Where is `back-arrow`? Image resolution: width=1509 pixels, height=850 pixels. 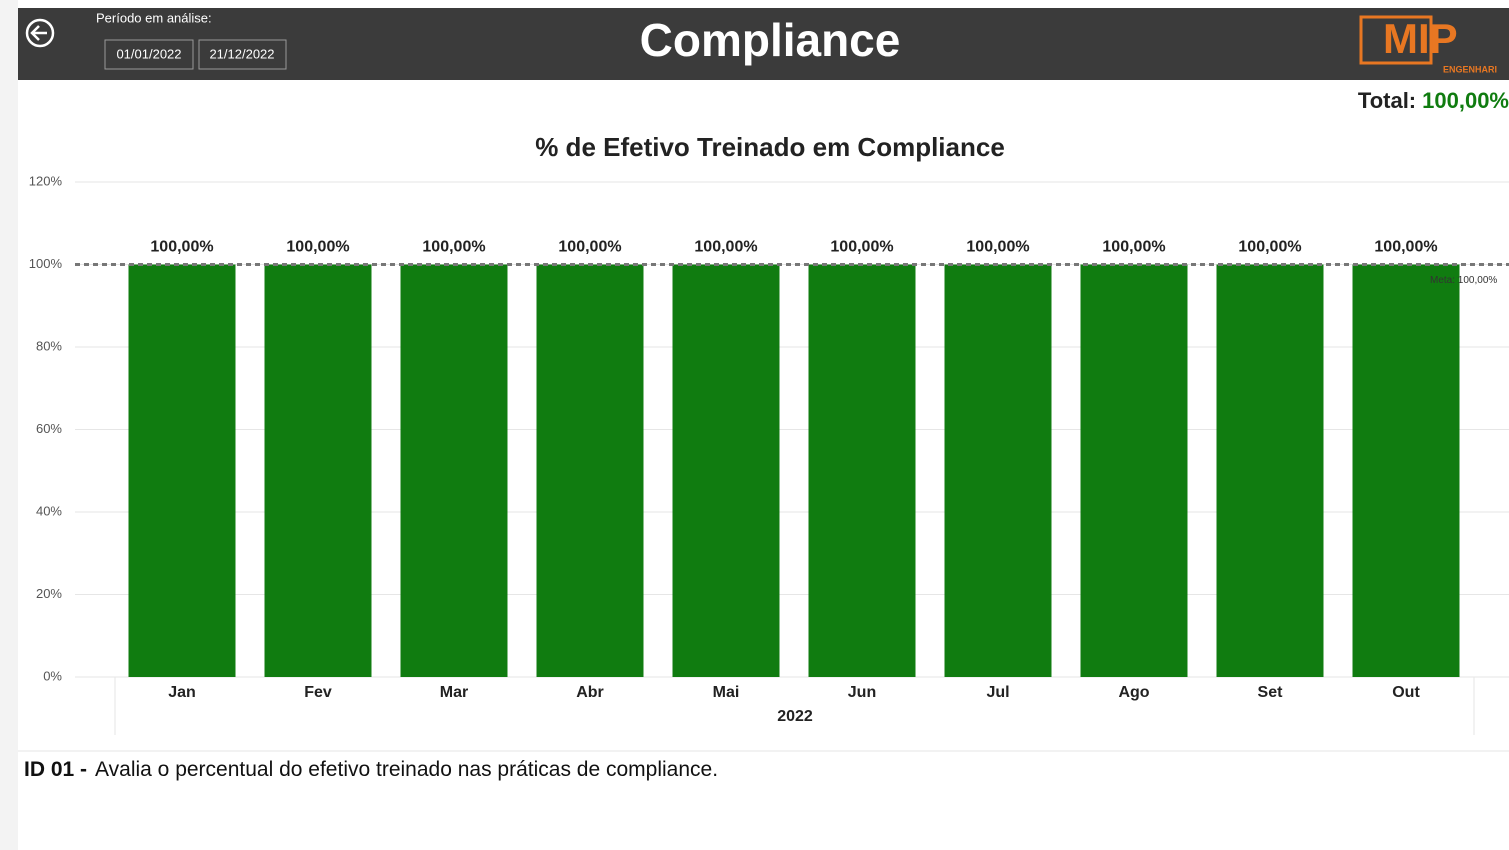
back-arrow is located at coordinates (38, 33).